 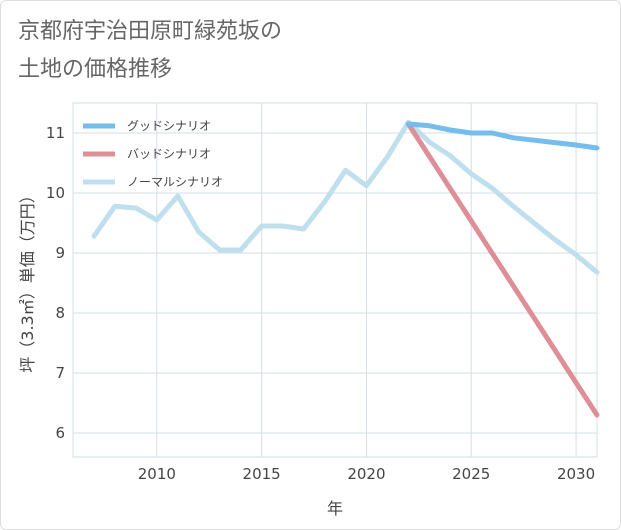 What do you see at coordinates (150, 31) in the screenshot?
I see `title-line-1: 京都府宇治田原町緑苑坂の` at bounding box center [150, 31].